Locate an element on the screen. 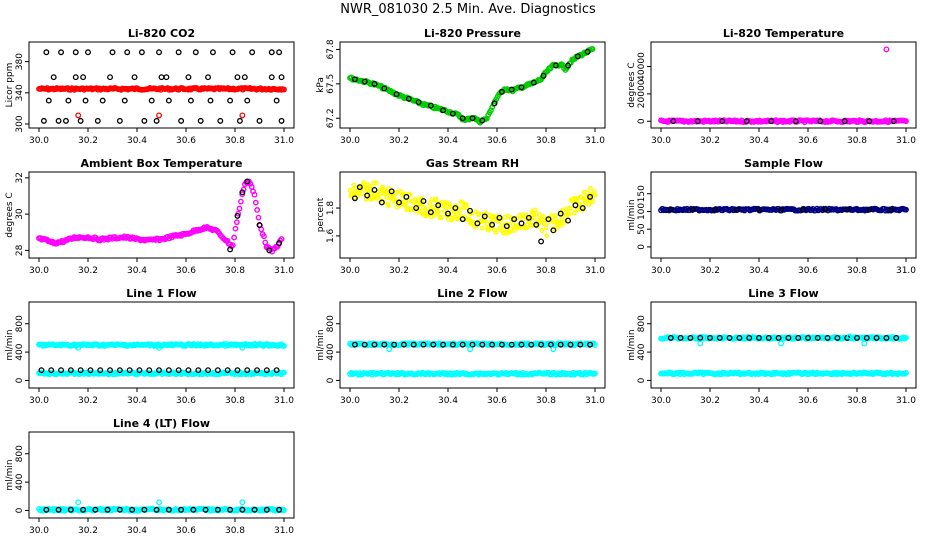  series-rh-markers is located at coordinates (472, 214).